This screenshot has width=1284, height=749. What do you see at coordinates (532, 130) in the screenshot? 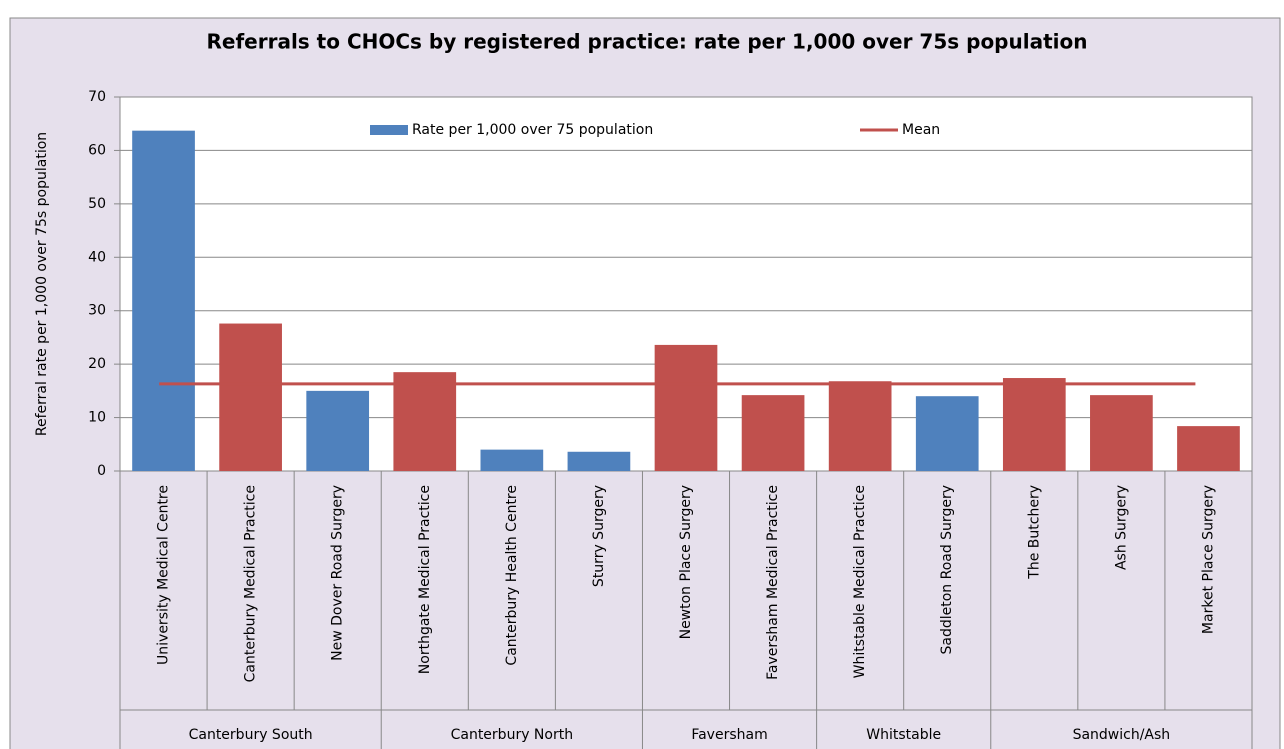
I see `legend-label: Rate per 1,000 over 75 population` at bounding box center [532, 130].